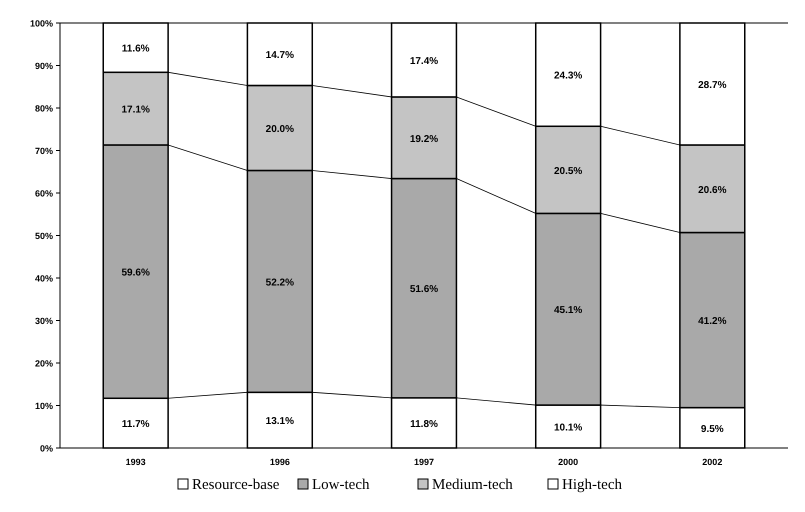 The width and height of the screenshot is (805, 512). I want to click on y-tick-label: 100%, so click(41, 23).